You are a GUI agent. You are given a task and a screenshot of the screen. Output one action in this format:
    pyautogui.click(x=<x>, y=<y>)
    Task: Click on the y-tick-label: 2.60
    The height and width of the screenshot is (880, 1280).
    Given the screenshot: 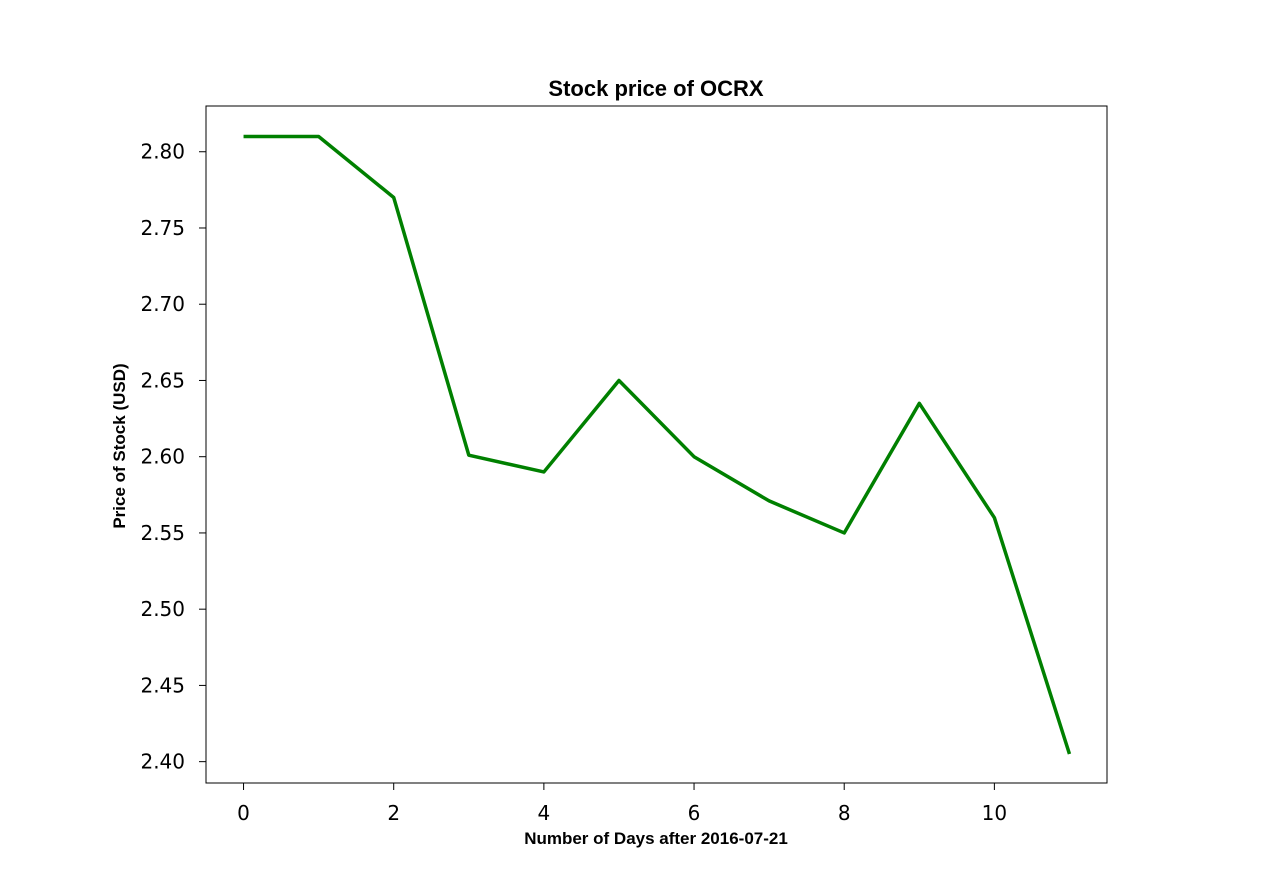 What is the action you would take?
    pyautogui.click(x=162, y=457)
    